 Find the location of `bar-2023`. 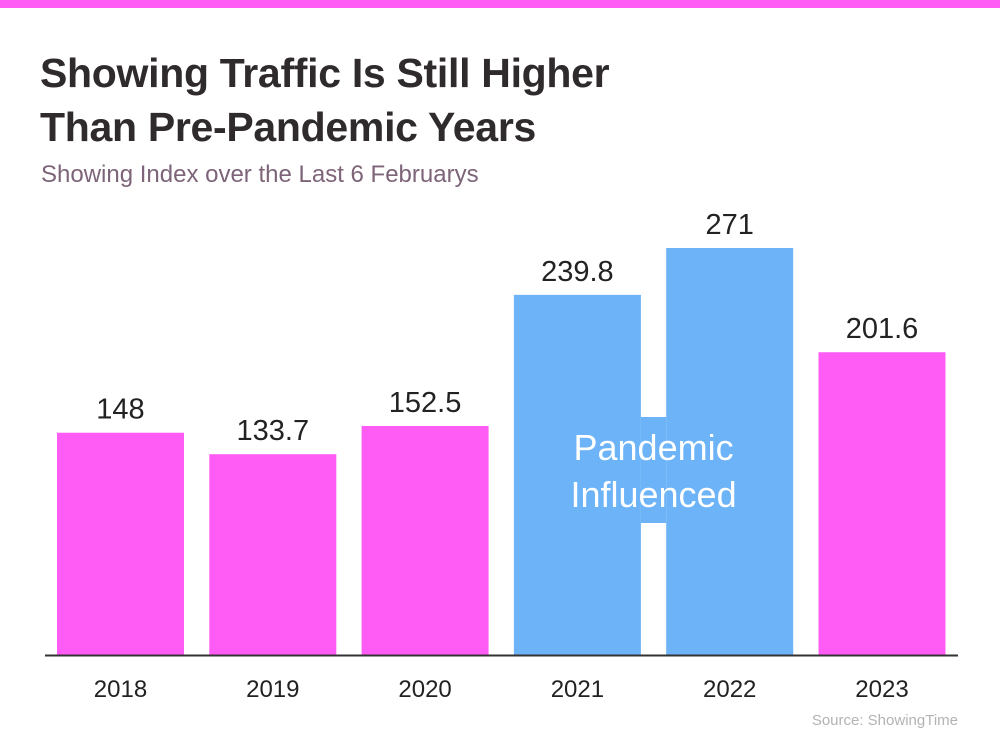

bar-2023 is located at coordinates (882, 503).